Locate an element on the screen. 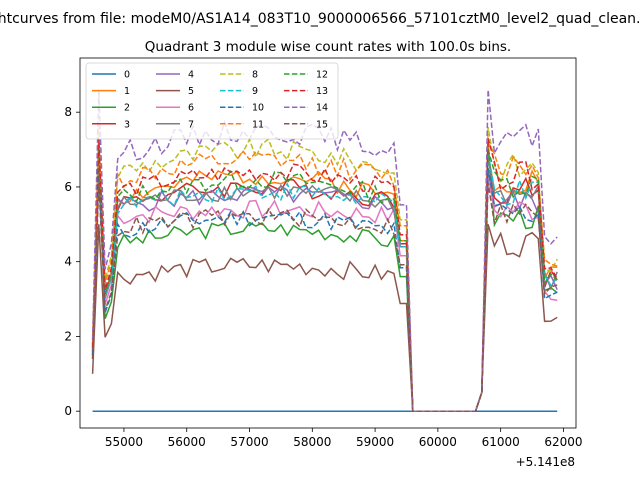 The height and width of the screenshot is (480, 640). legend-label-7: 7 is located at coordinates (191, 124).